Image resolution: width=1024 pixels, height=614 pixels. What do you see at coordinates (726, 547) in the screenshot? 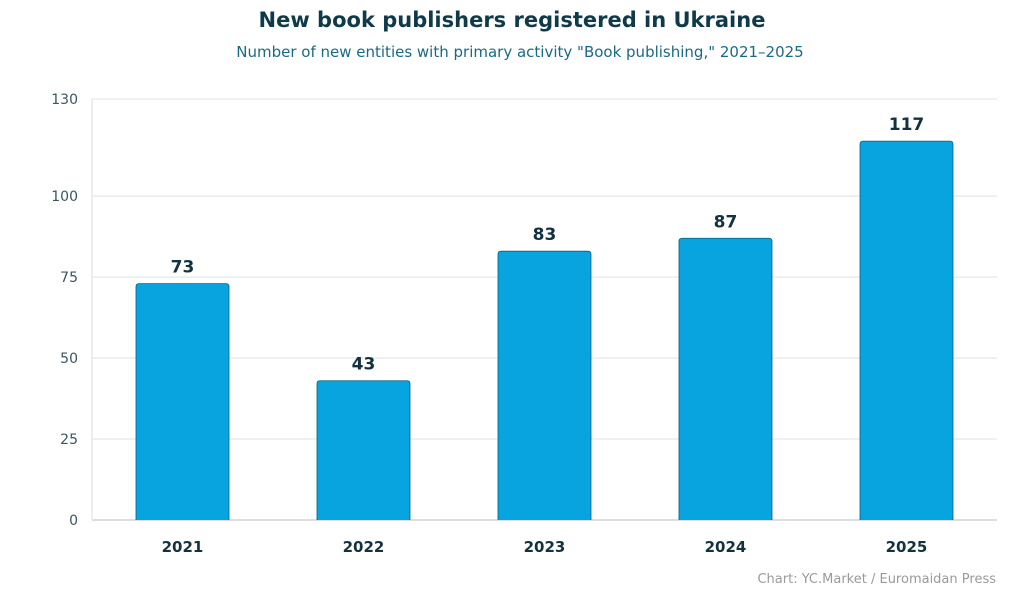
I see `x-tick-label: 2024` at bounding box center [726, 547].